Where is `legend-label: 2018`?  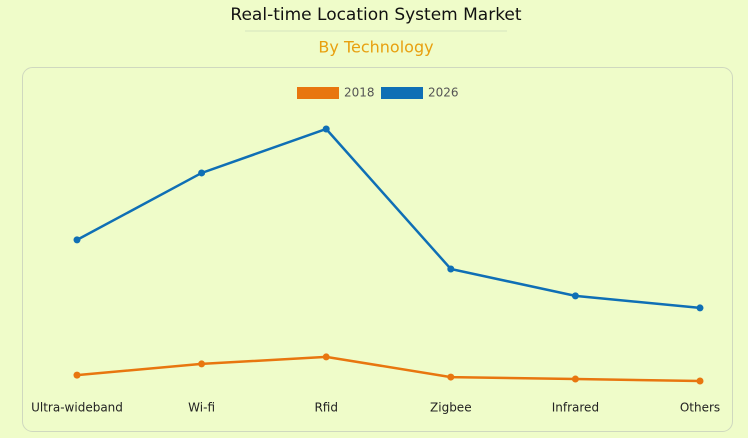
legend-label: 2018 is located at coordinates (359, 93).